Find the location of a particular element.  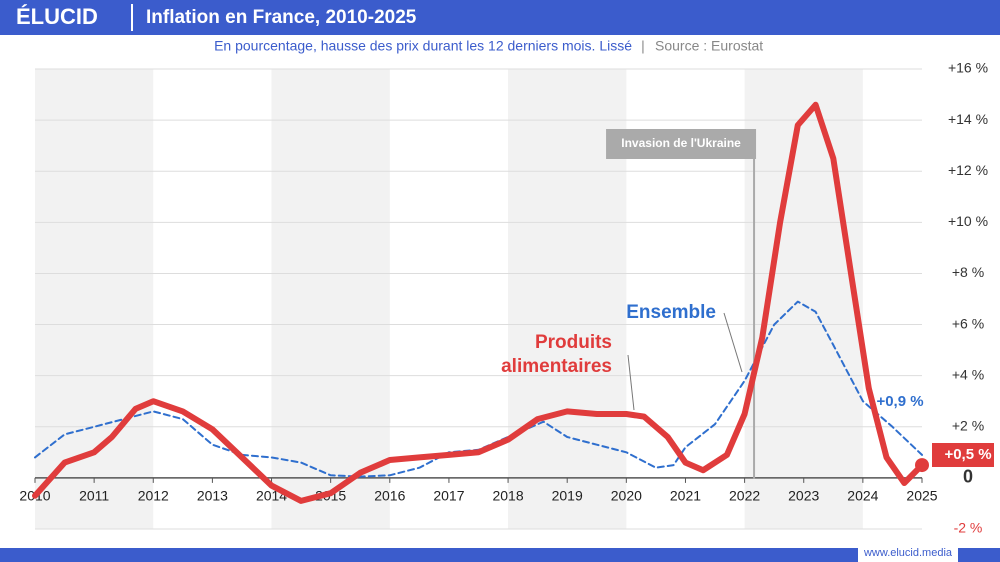

header-bar is located at coordinates (500, 17).